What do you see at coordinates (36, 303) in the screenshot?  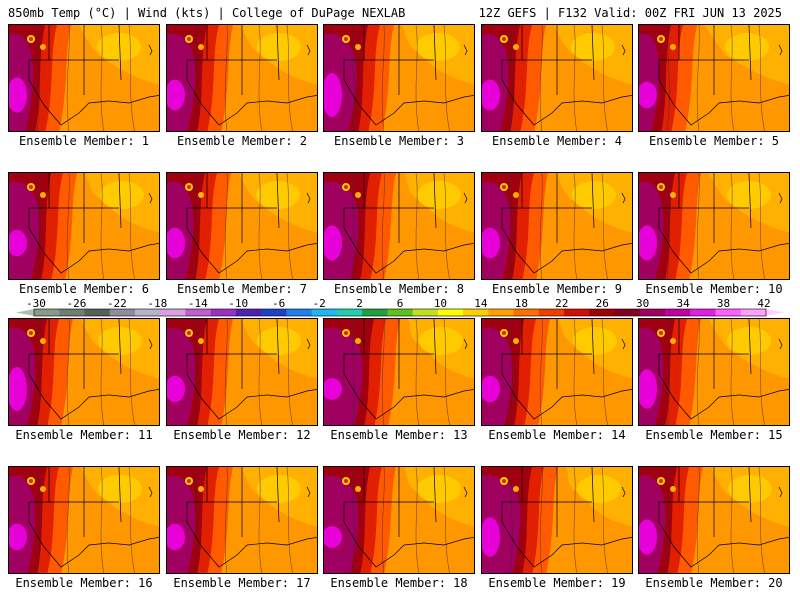 I see `colorbar-tick-label: -30` at bounding box center [36, 303].